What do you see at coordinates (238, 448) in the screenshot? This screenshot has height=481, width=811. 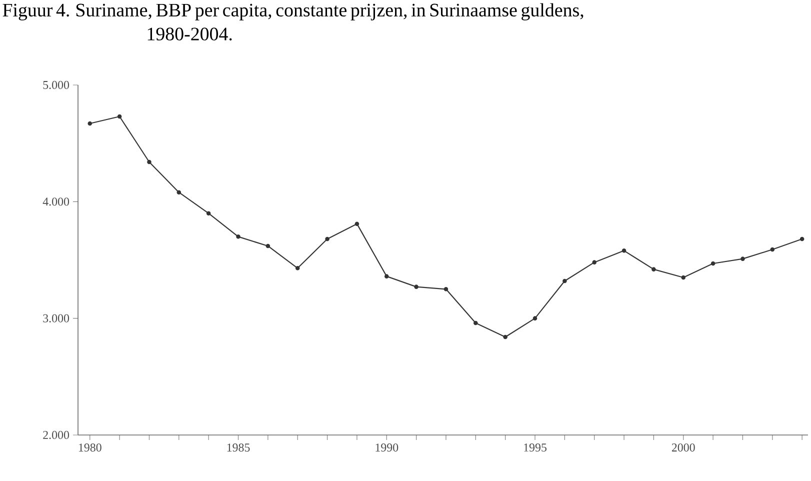 I see `x-tick-label: 1985` at bounding box center [238, 448].